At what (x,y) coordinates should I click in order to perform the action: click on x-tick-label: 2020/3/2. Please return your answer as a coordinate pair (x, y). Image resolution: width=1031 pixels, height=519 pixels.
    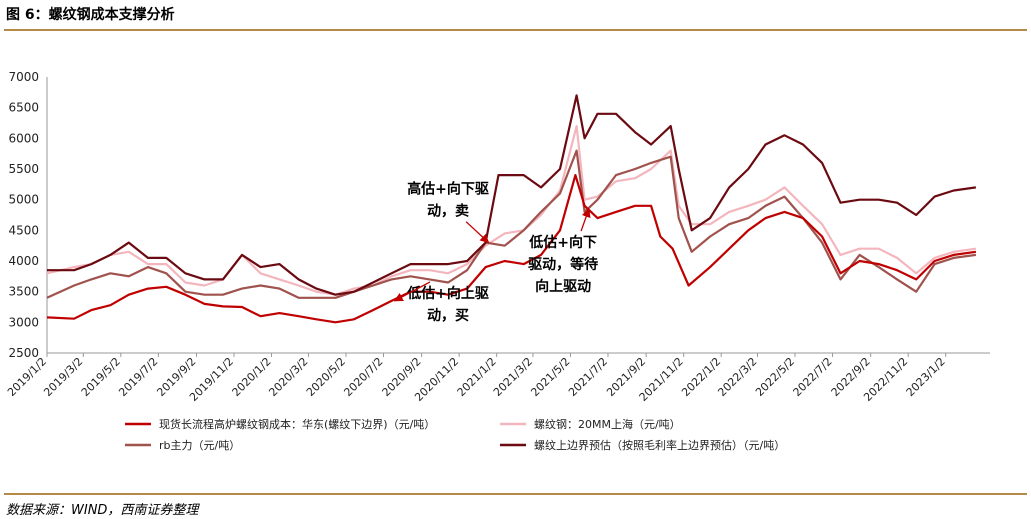
    Looking at the image, I should click on (288, 377).